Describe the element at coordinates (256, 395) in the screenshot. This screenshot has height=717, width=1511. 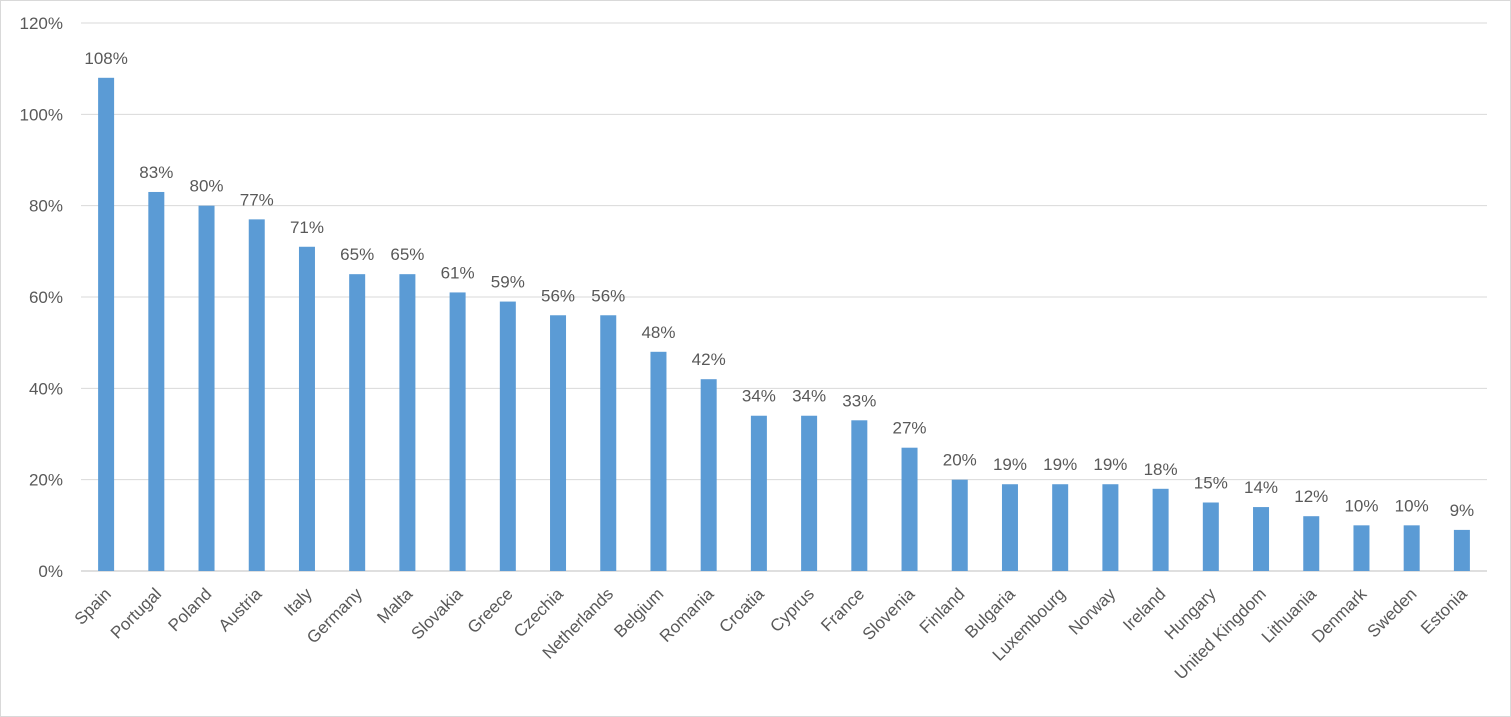
I see `bar-austria` at that location.